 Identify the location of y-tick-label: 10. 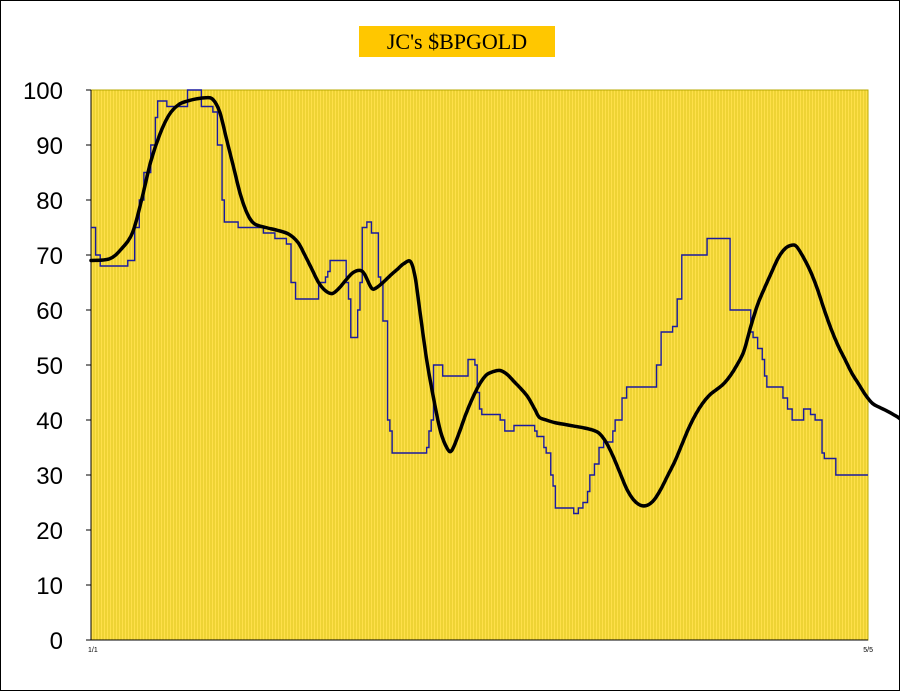
(49, 586).